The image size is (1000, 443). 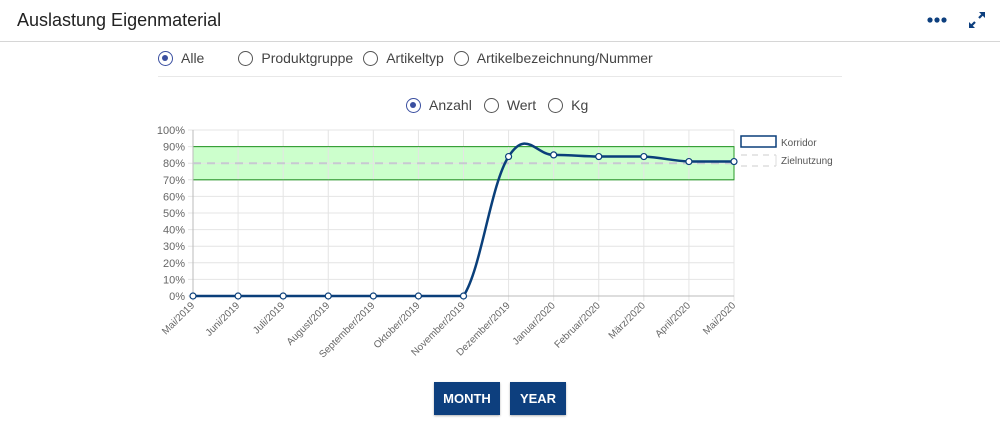 What do you see at coordinates (174, 214) in the screenshot?
I see `y-tick-label: 50%` at bounding box center [174, 214].